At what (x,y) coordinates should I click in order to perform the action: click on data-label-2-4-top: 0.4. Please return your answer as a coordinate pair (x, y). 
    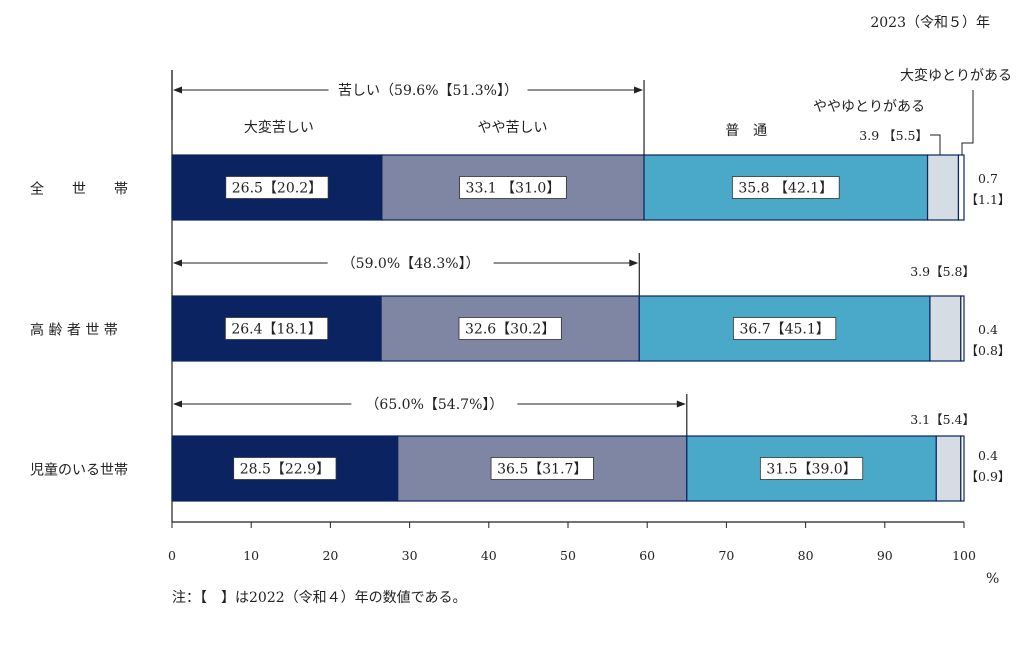
    Looking at the image, I should click on (988, 455).